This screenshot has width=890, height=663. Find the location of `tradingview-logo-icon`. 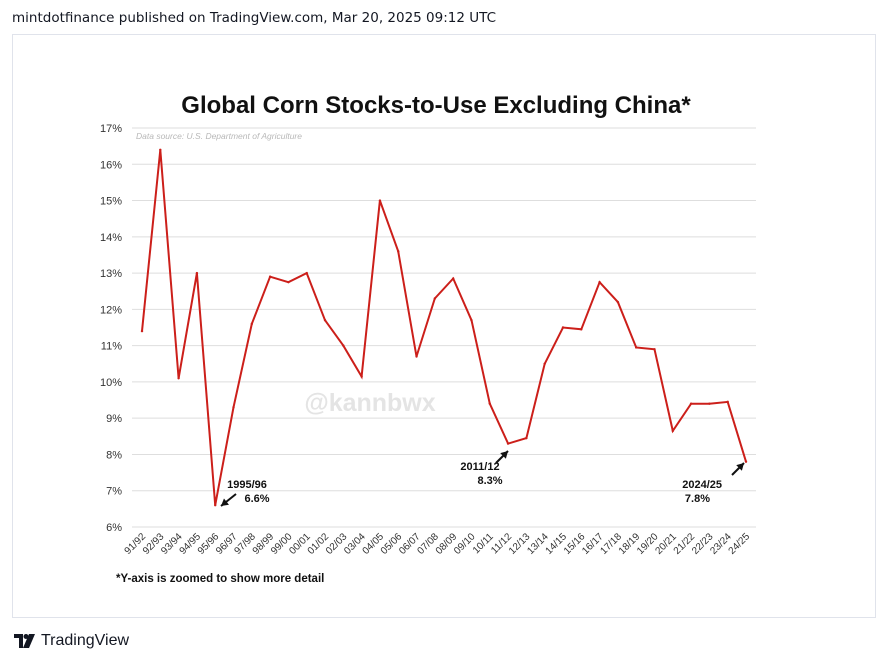

tradingview-logo-icon is located at coordinates (24, 641).